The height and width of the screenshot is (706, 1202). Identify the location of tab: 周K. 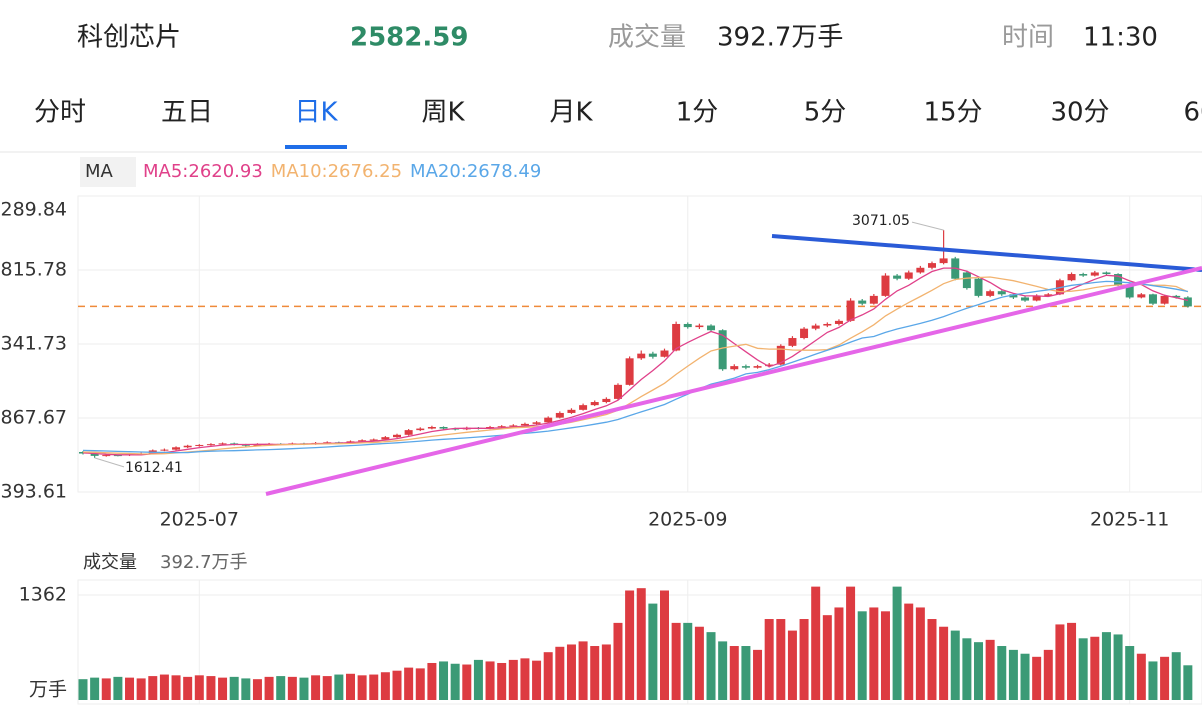
(443, 113).